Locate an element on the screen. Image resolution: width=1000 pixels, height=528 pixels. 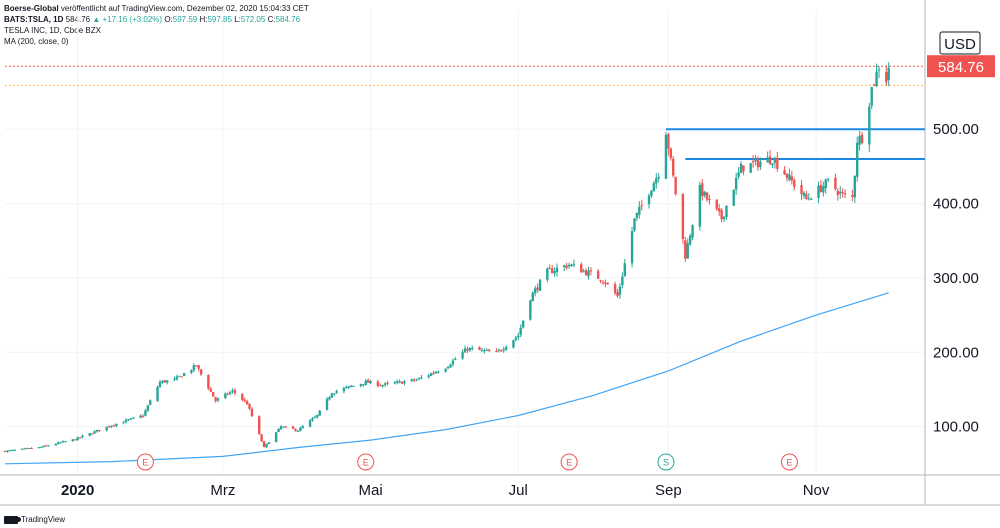
low-value: 572.05 is located at coordinates (253, 19).